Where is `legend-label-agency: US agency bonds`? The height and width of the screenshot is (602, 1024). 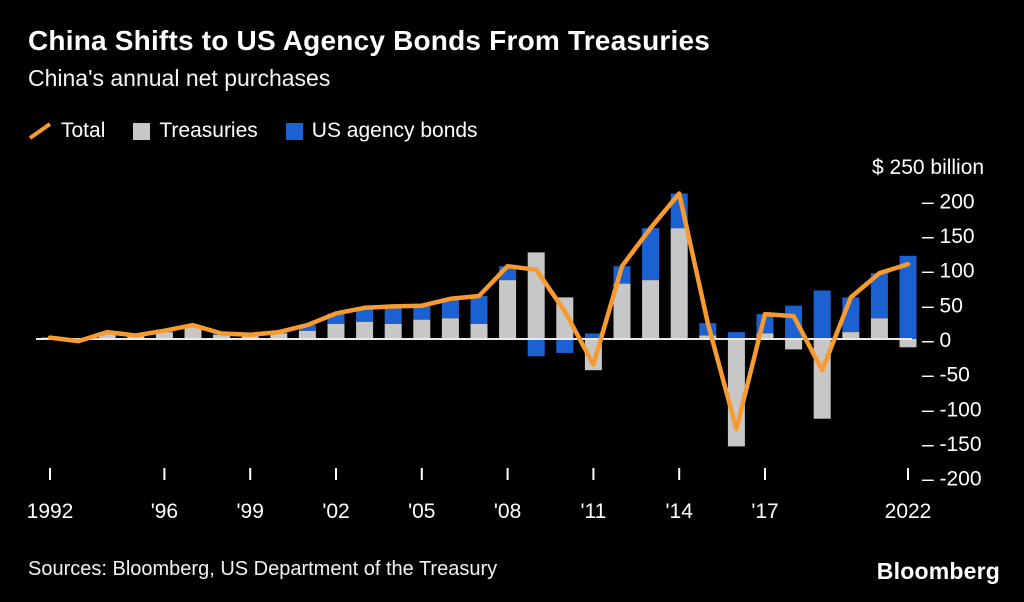 legend-label-agency: US agency bonds is located at coordinates (394, 130).